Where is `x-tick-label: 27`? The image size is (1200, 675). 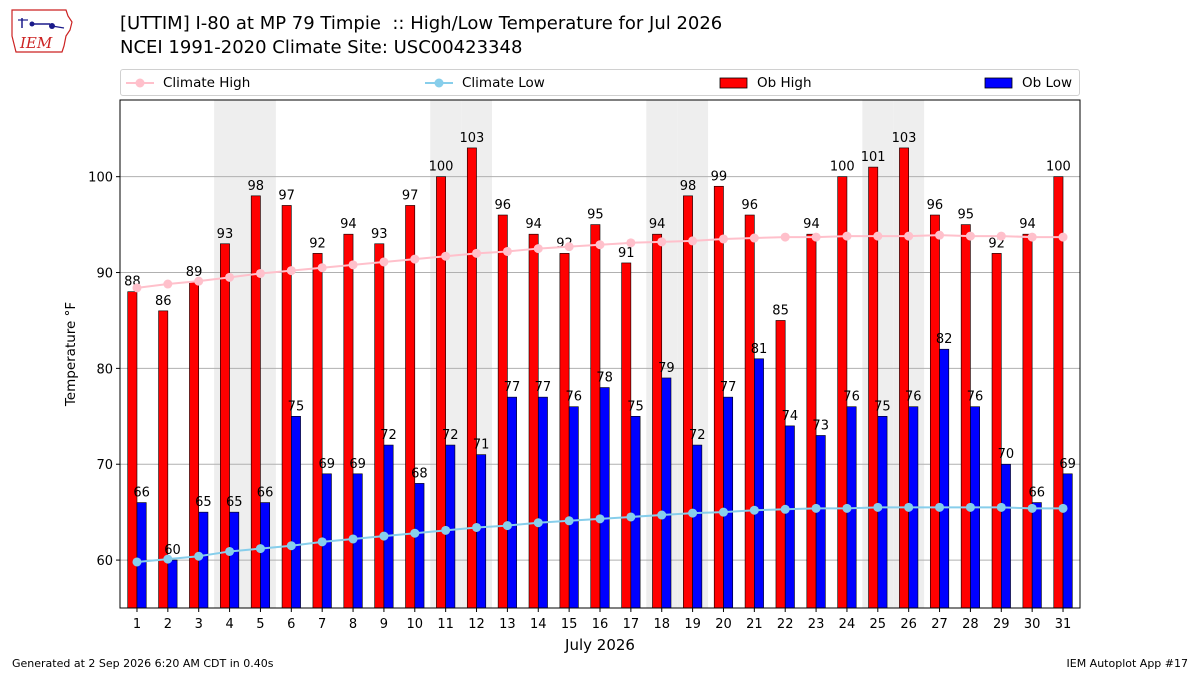
x-tick-label: 27 is located at coordinates (939, 624).